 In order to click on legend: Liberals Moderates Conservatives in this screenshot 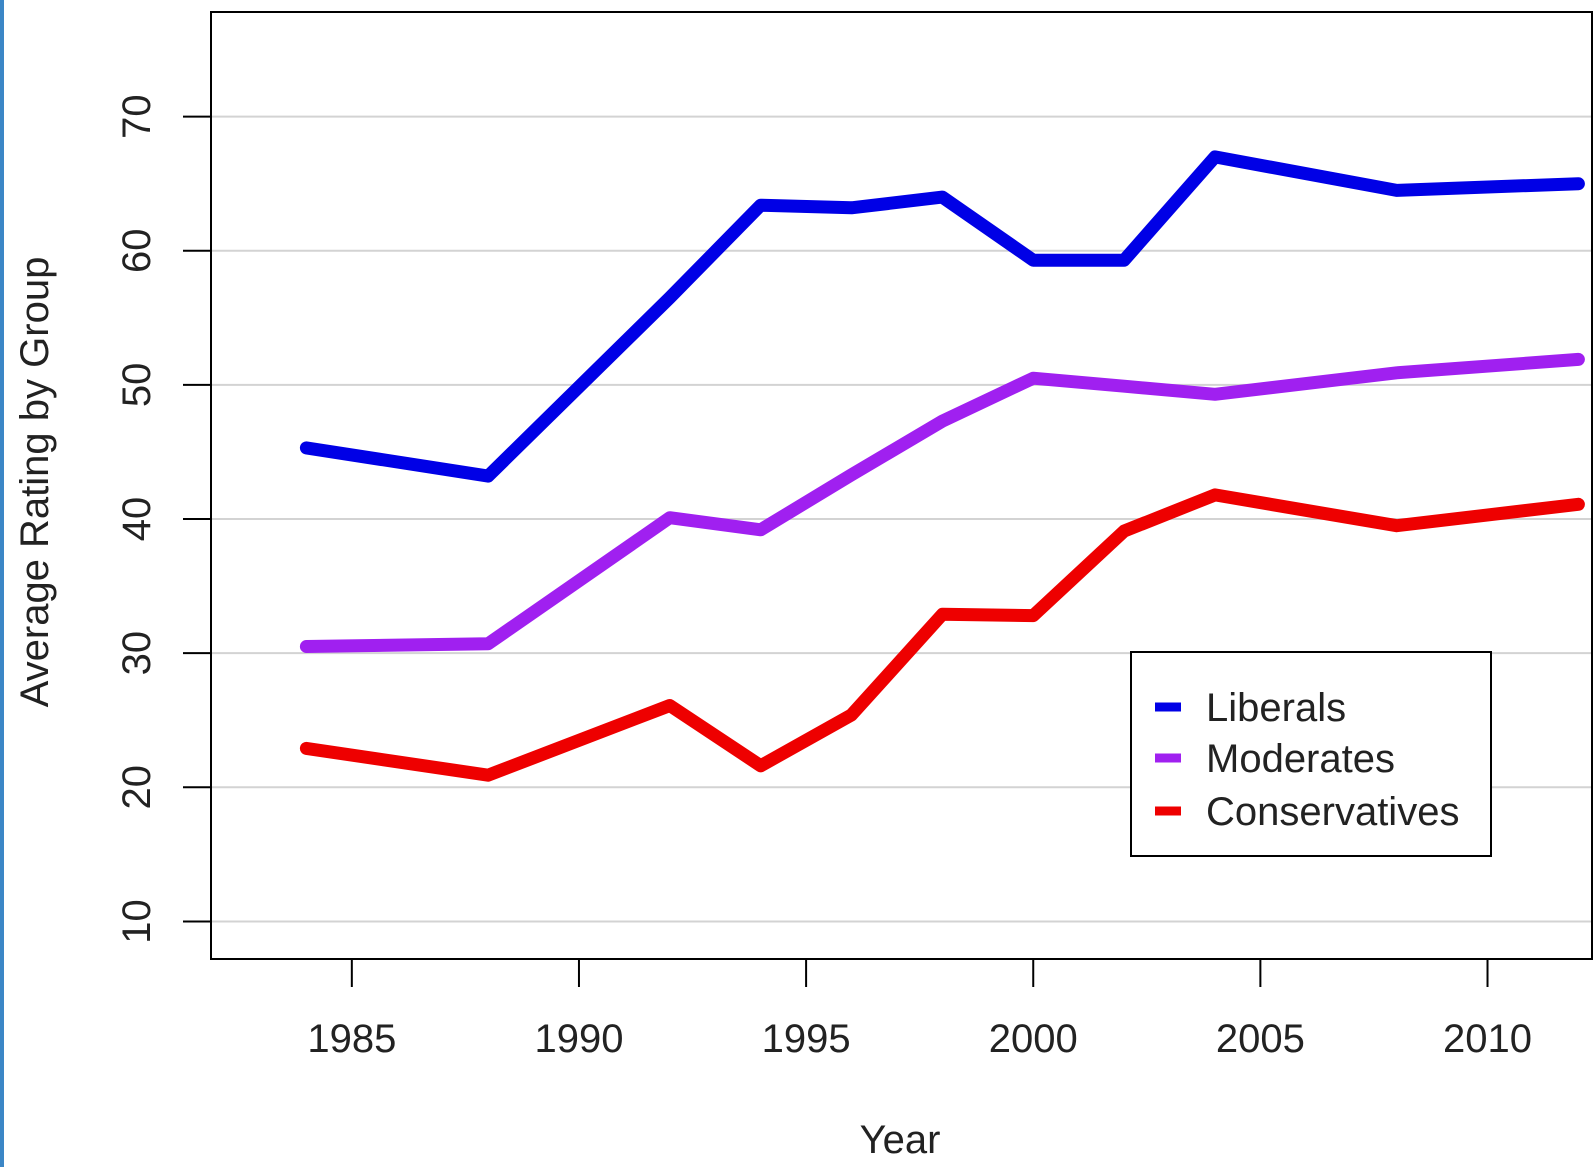, I will do `click(1311, 754)`.